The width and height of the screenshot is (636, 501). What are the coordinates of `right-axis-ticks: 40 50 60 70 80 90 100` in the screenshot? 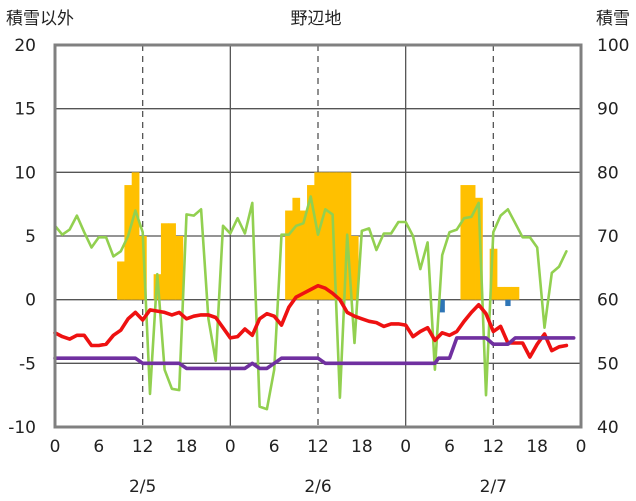 It's located at (613, 237).